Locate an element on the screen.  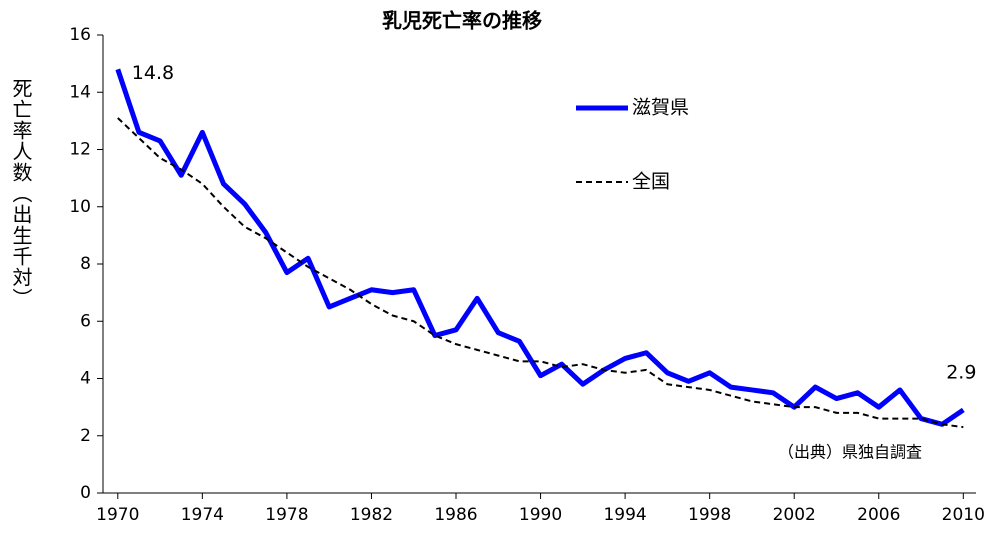
chart-title: 乳児死亡率の推移 is located at coordinates (462, 21).